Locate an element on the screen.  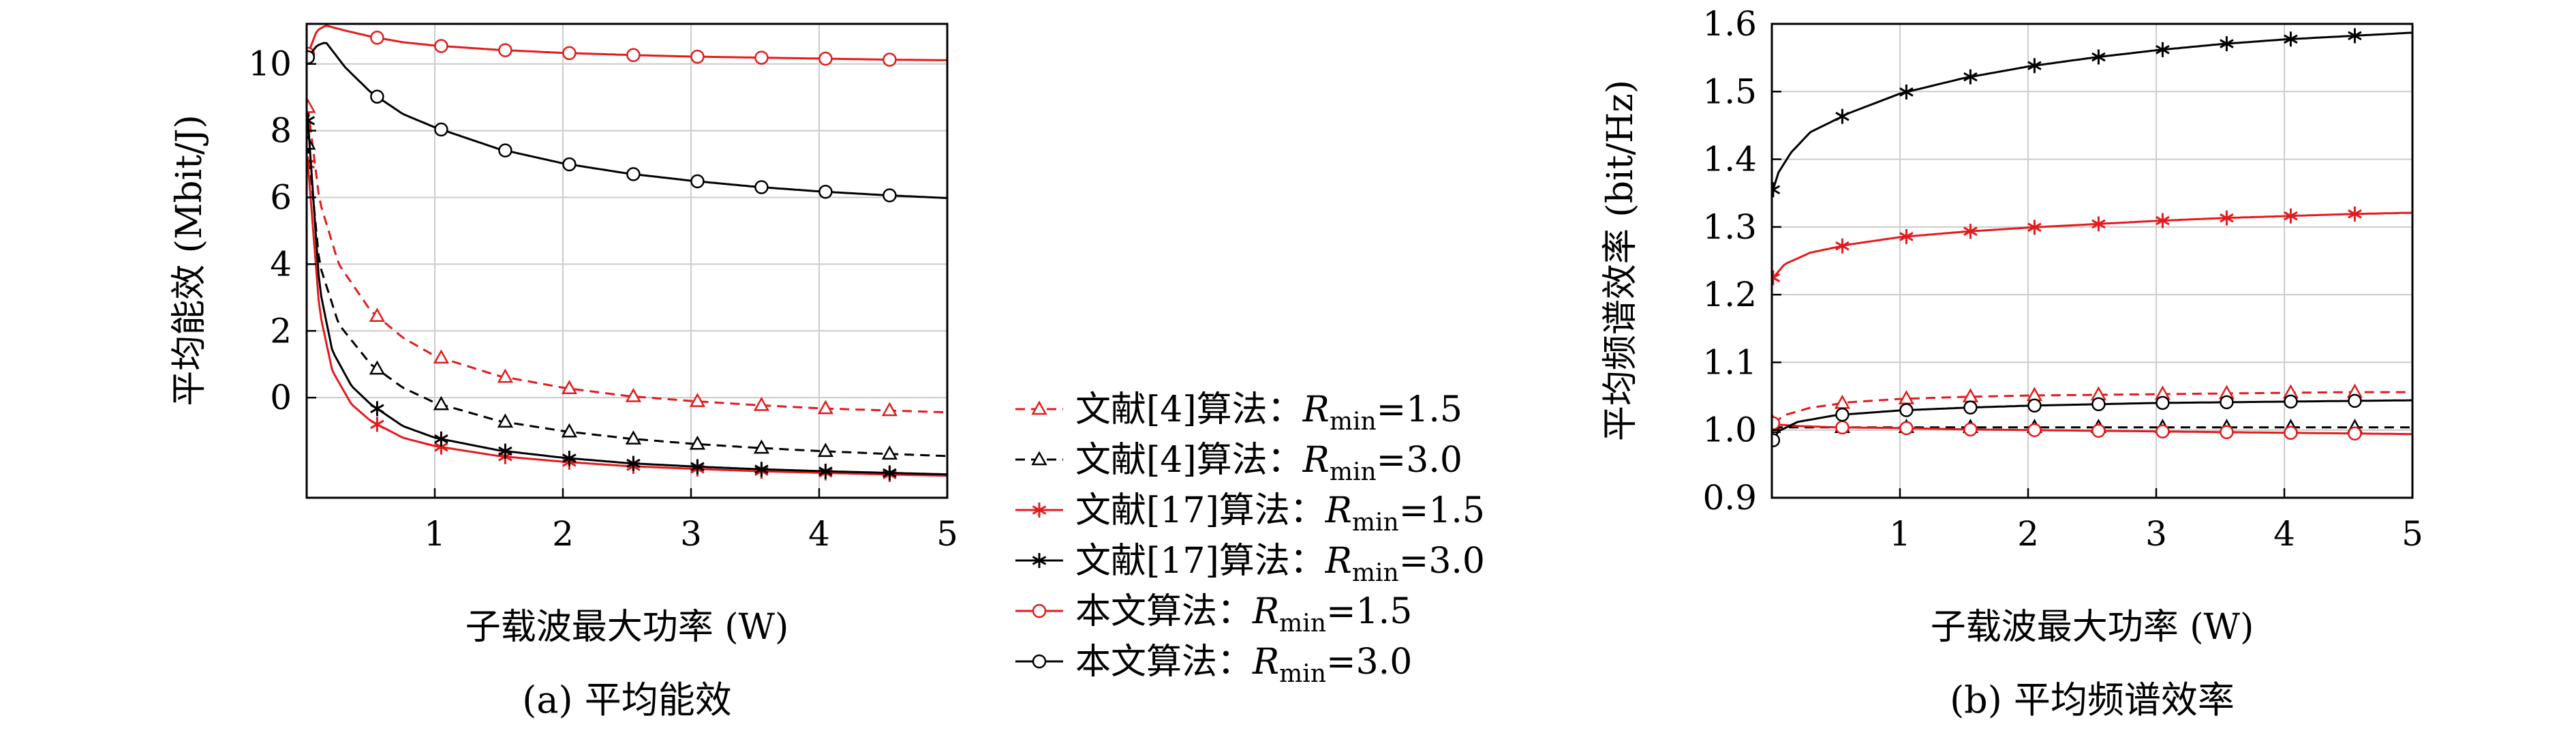
xtick-label-a-2: 3 is located at coordinates (691, 534).